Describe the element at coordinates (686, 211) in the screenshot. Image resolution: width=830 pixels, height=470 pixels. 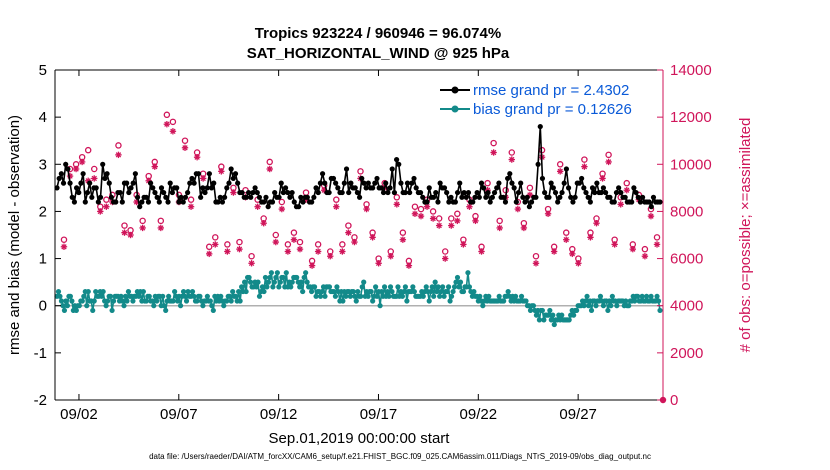
I see `y-right-tick-label: 8000` at that location.